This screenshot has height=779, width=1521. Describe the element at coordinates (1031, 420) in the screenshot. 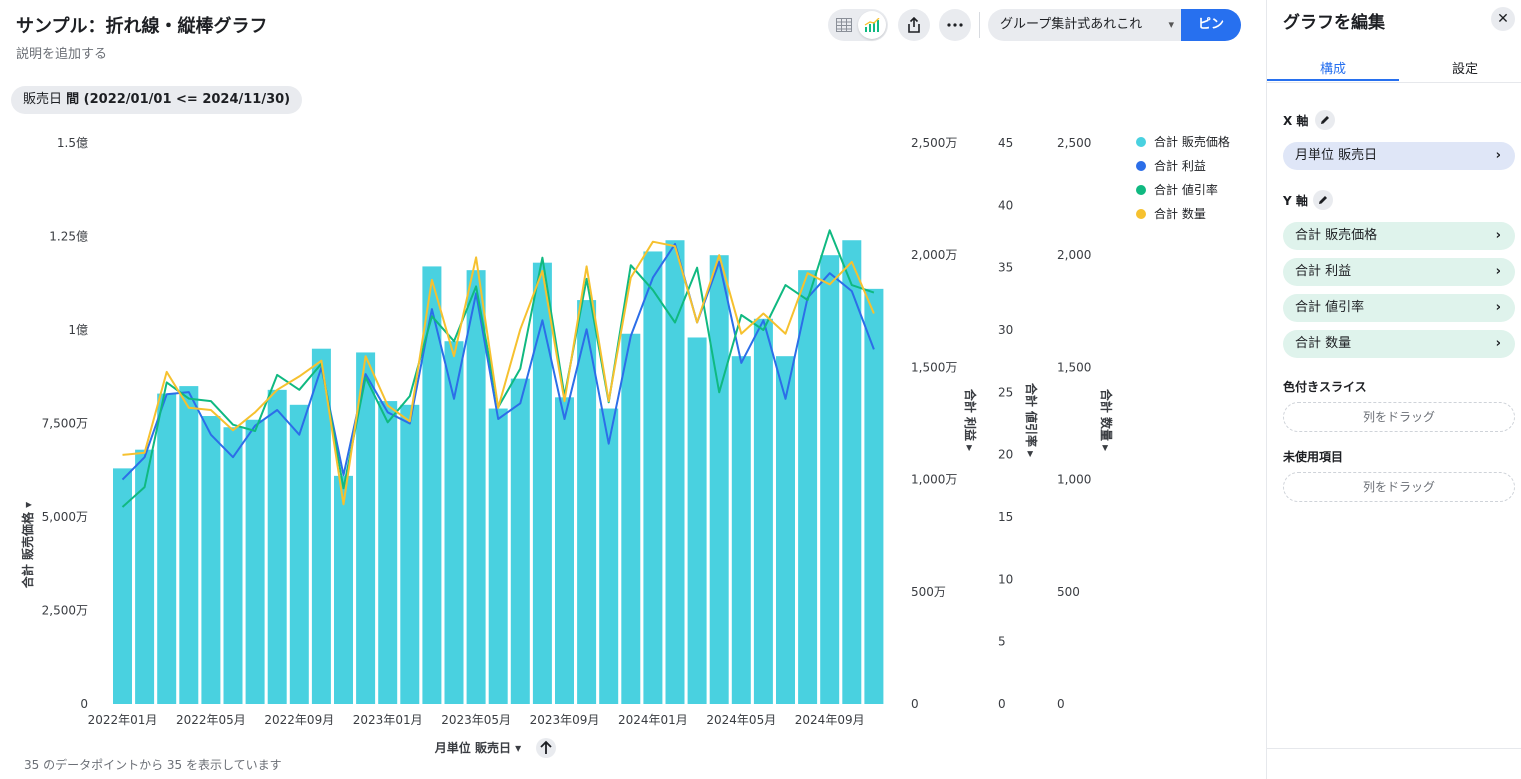

I see `y-axis-title: 合計 値引率 ▸` at that location.